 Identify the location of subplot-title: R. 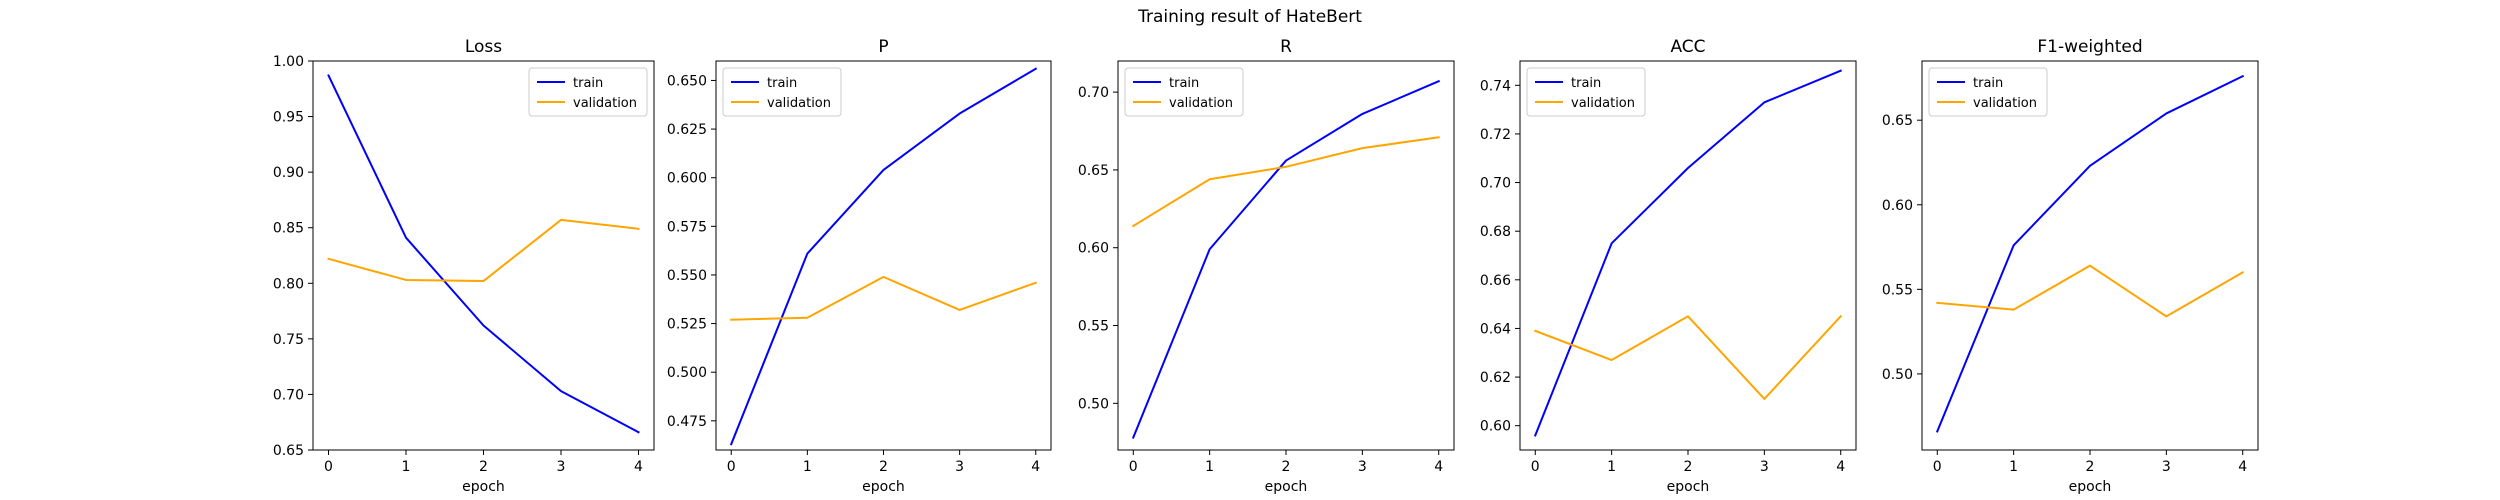
(1286, 47).